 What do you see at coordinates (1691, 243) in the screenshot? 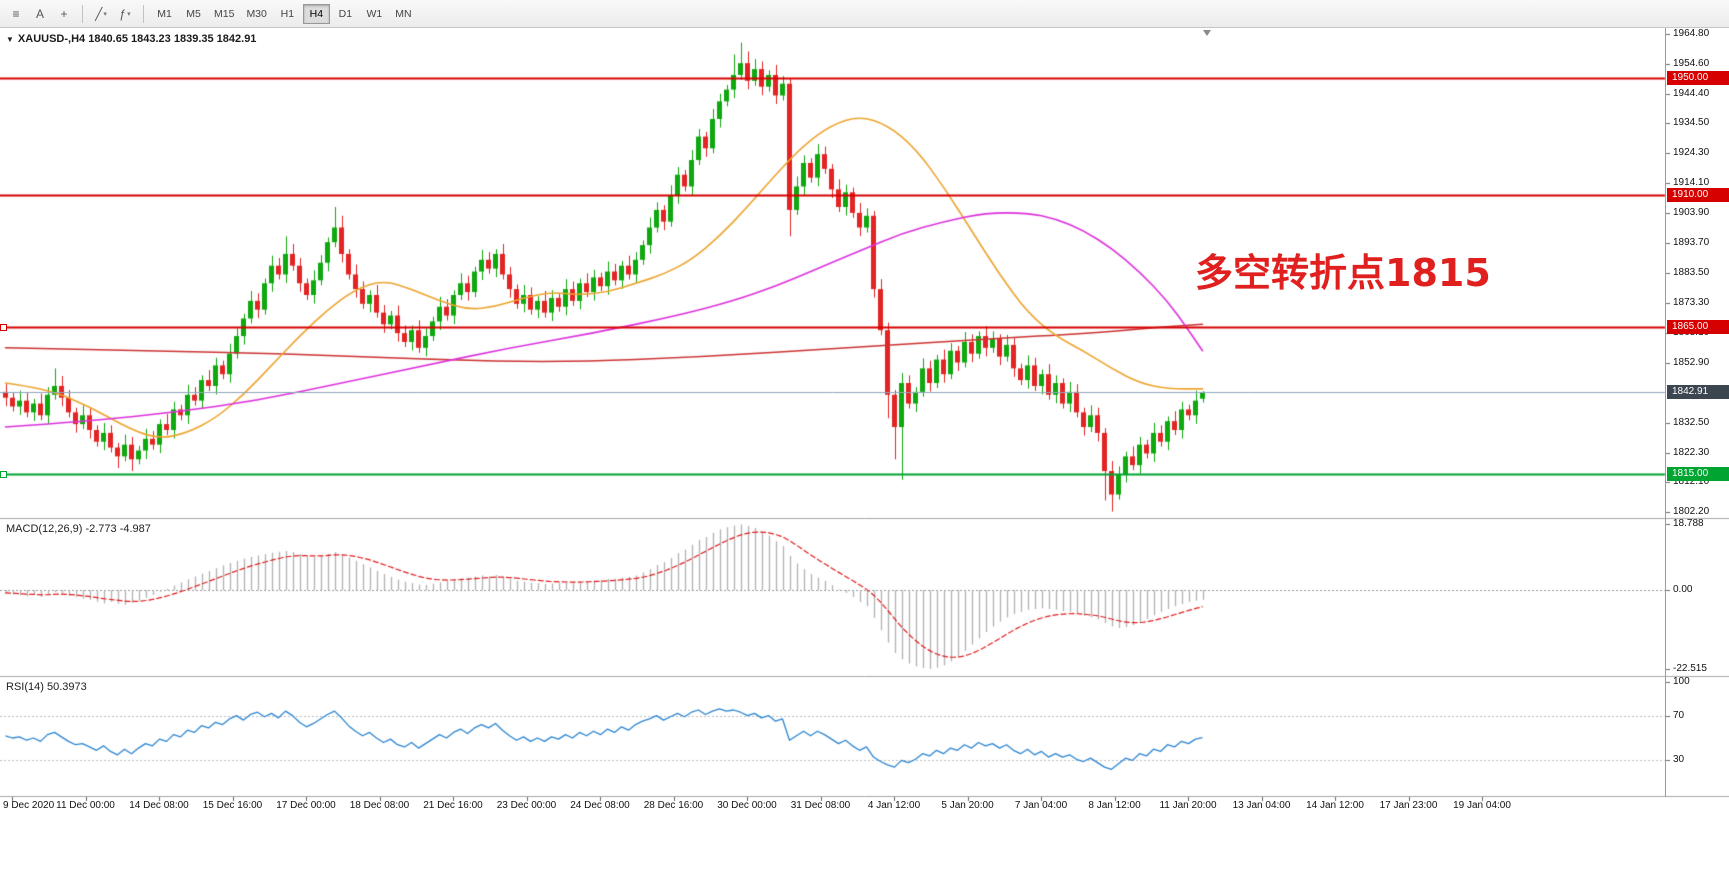
I see `price-axis-label: 1893.70` at bounding box center [1691, 243].